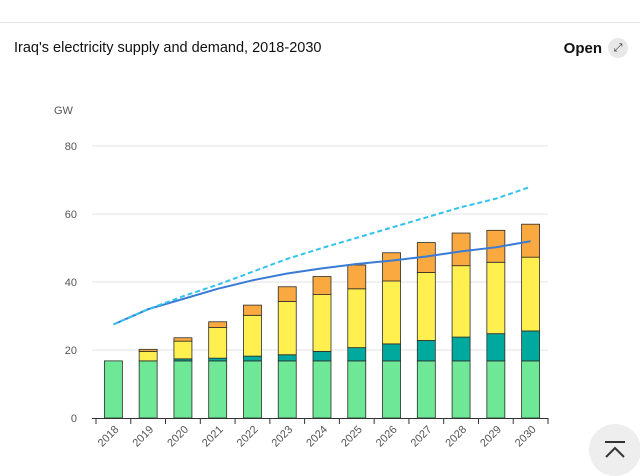  Describe the element at coordinates (71, 215) in the screenshot. I see `y-tick-label: 60` at that location.